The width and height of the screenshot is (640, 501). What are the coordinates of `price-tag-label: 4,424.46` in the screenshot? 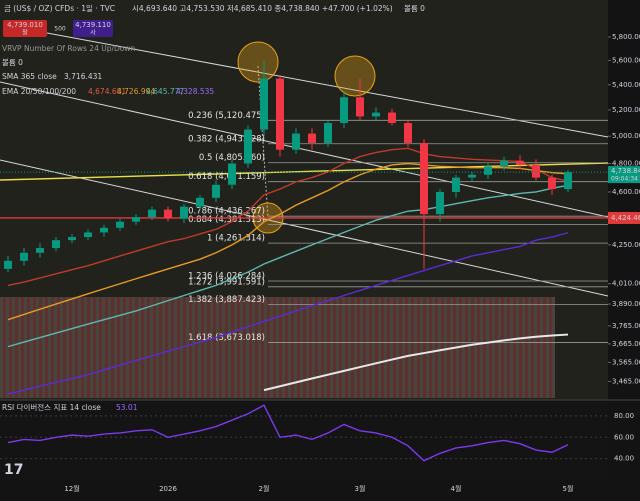 It's located at (625, 218).